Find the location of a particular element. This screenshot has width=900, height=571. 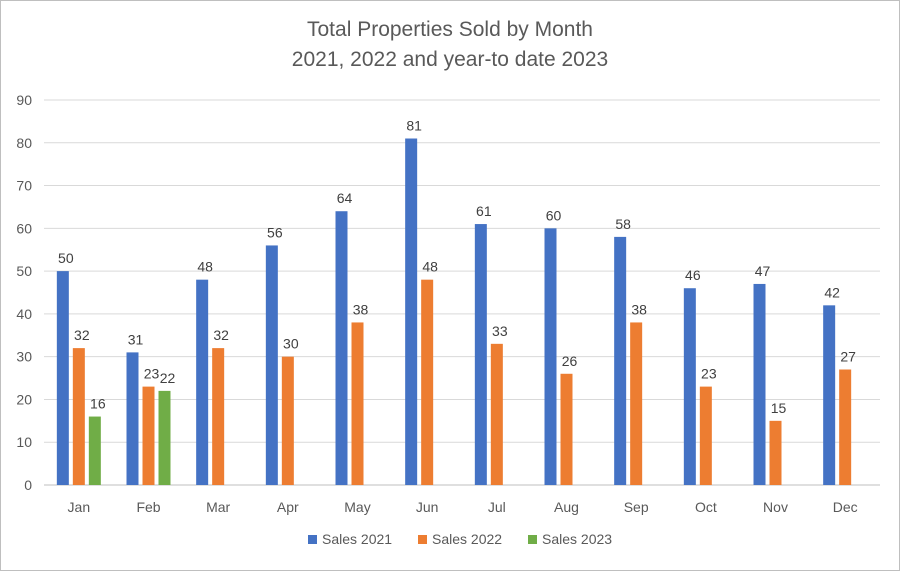

legend-label: Sales 2023 is located at coordinates (577, 539).